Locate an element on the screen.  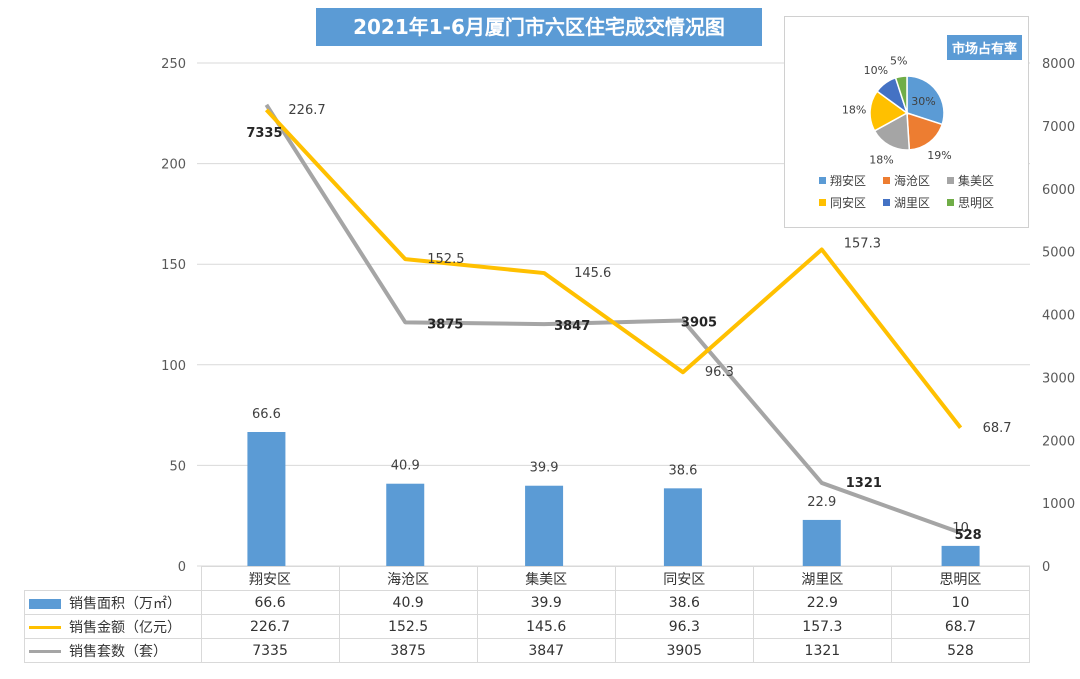
series-name: 销售面积（万㎡） is located at coordinates (125, 603).